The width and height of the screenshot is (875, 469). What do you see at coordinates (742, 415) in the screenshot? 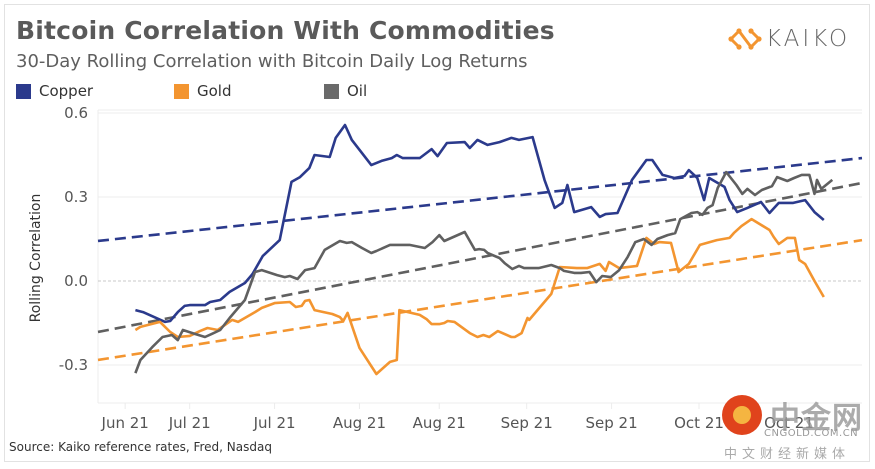
I see `cngold-logo-icon` at bounding box center [742, 415].